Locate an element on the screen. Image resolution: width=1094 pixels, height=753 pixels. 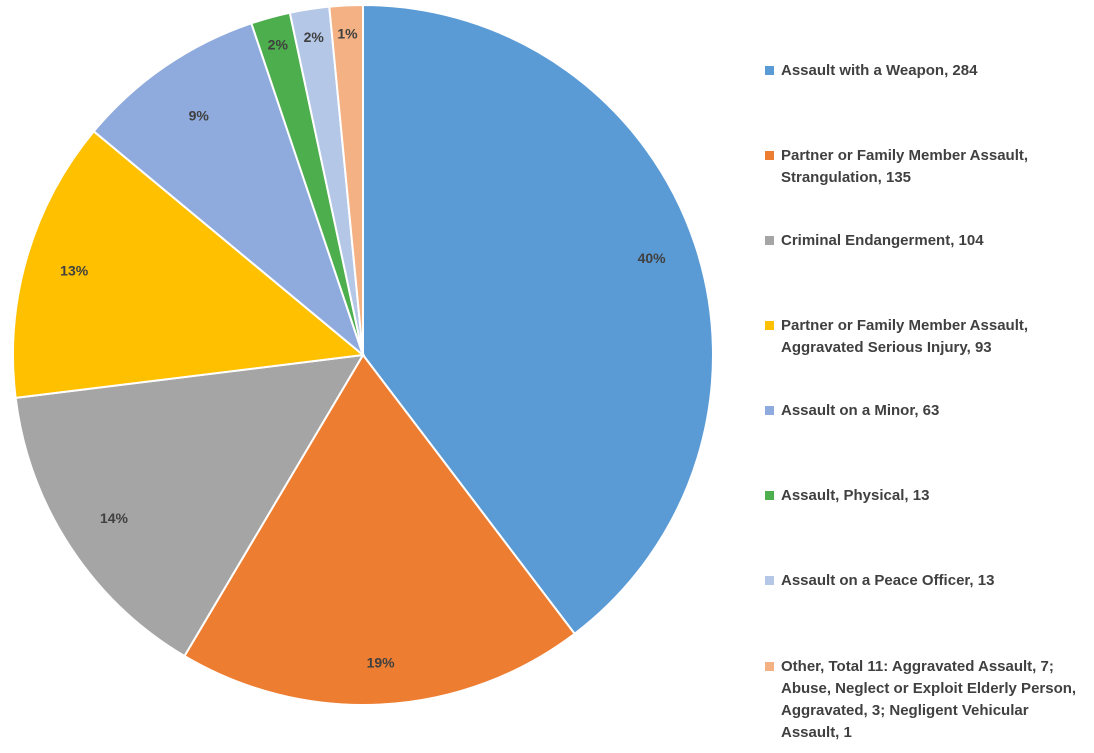
legend-label-4: Assault on a Minor, 63 is located at coordinates (860, 410).